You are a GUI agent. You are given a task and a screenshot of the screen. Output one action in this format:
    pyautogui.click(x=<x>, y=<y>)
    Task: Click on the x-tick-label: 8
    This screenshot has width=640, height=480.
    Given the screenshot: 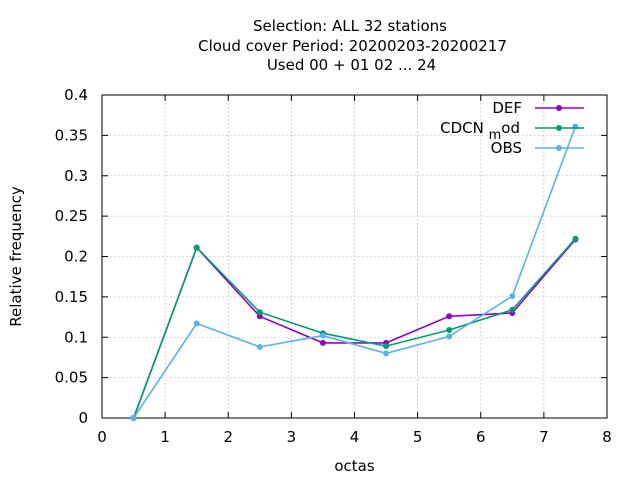 What is the action you would take?
    pyautogui.click(x=607, y=437)
    